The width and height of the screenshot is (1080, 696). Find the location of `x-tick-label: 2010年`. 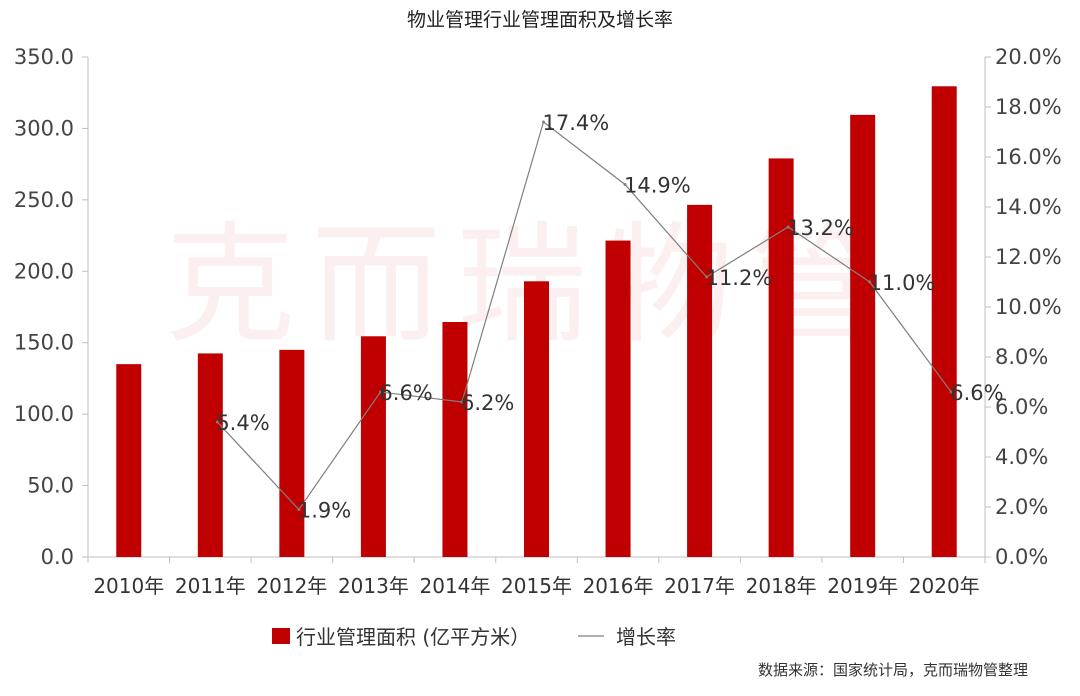

x-tick-label: 2010年 is located at coordinates (128, 586).